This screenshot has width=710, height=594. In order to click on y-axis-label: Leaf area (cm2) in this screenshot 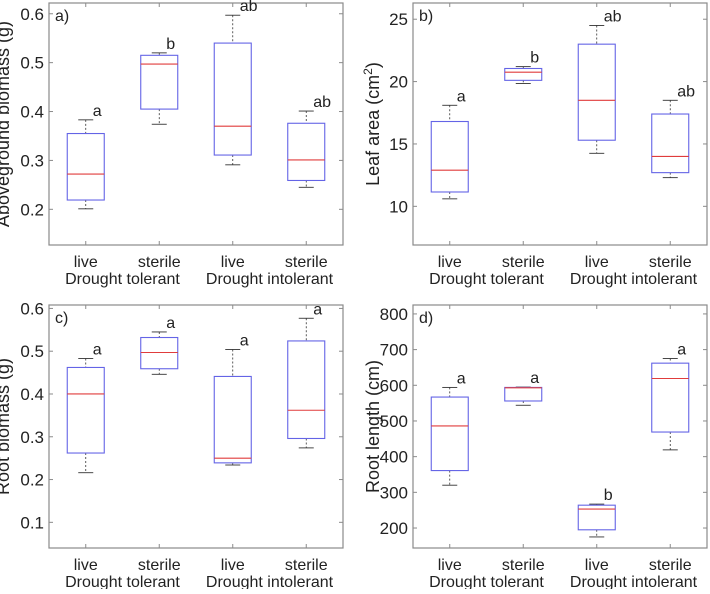, I will do `click(372, 124)`.